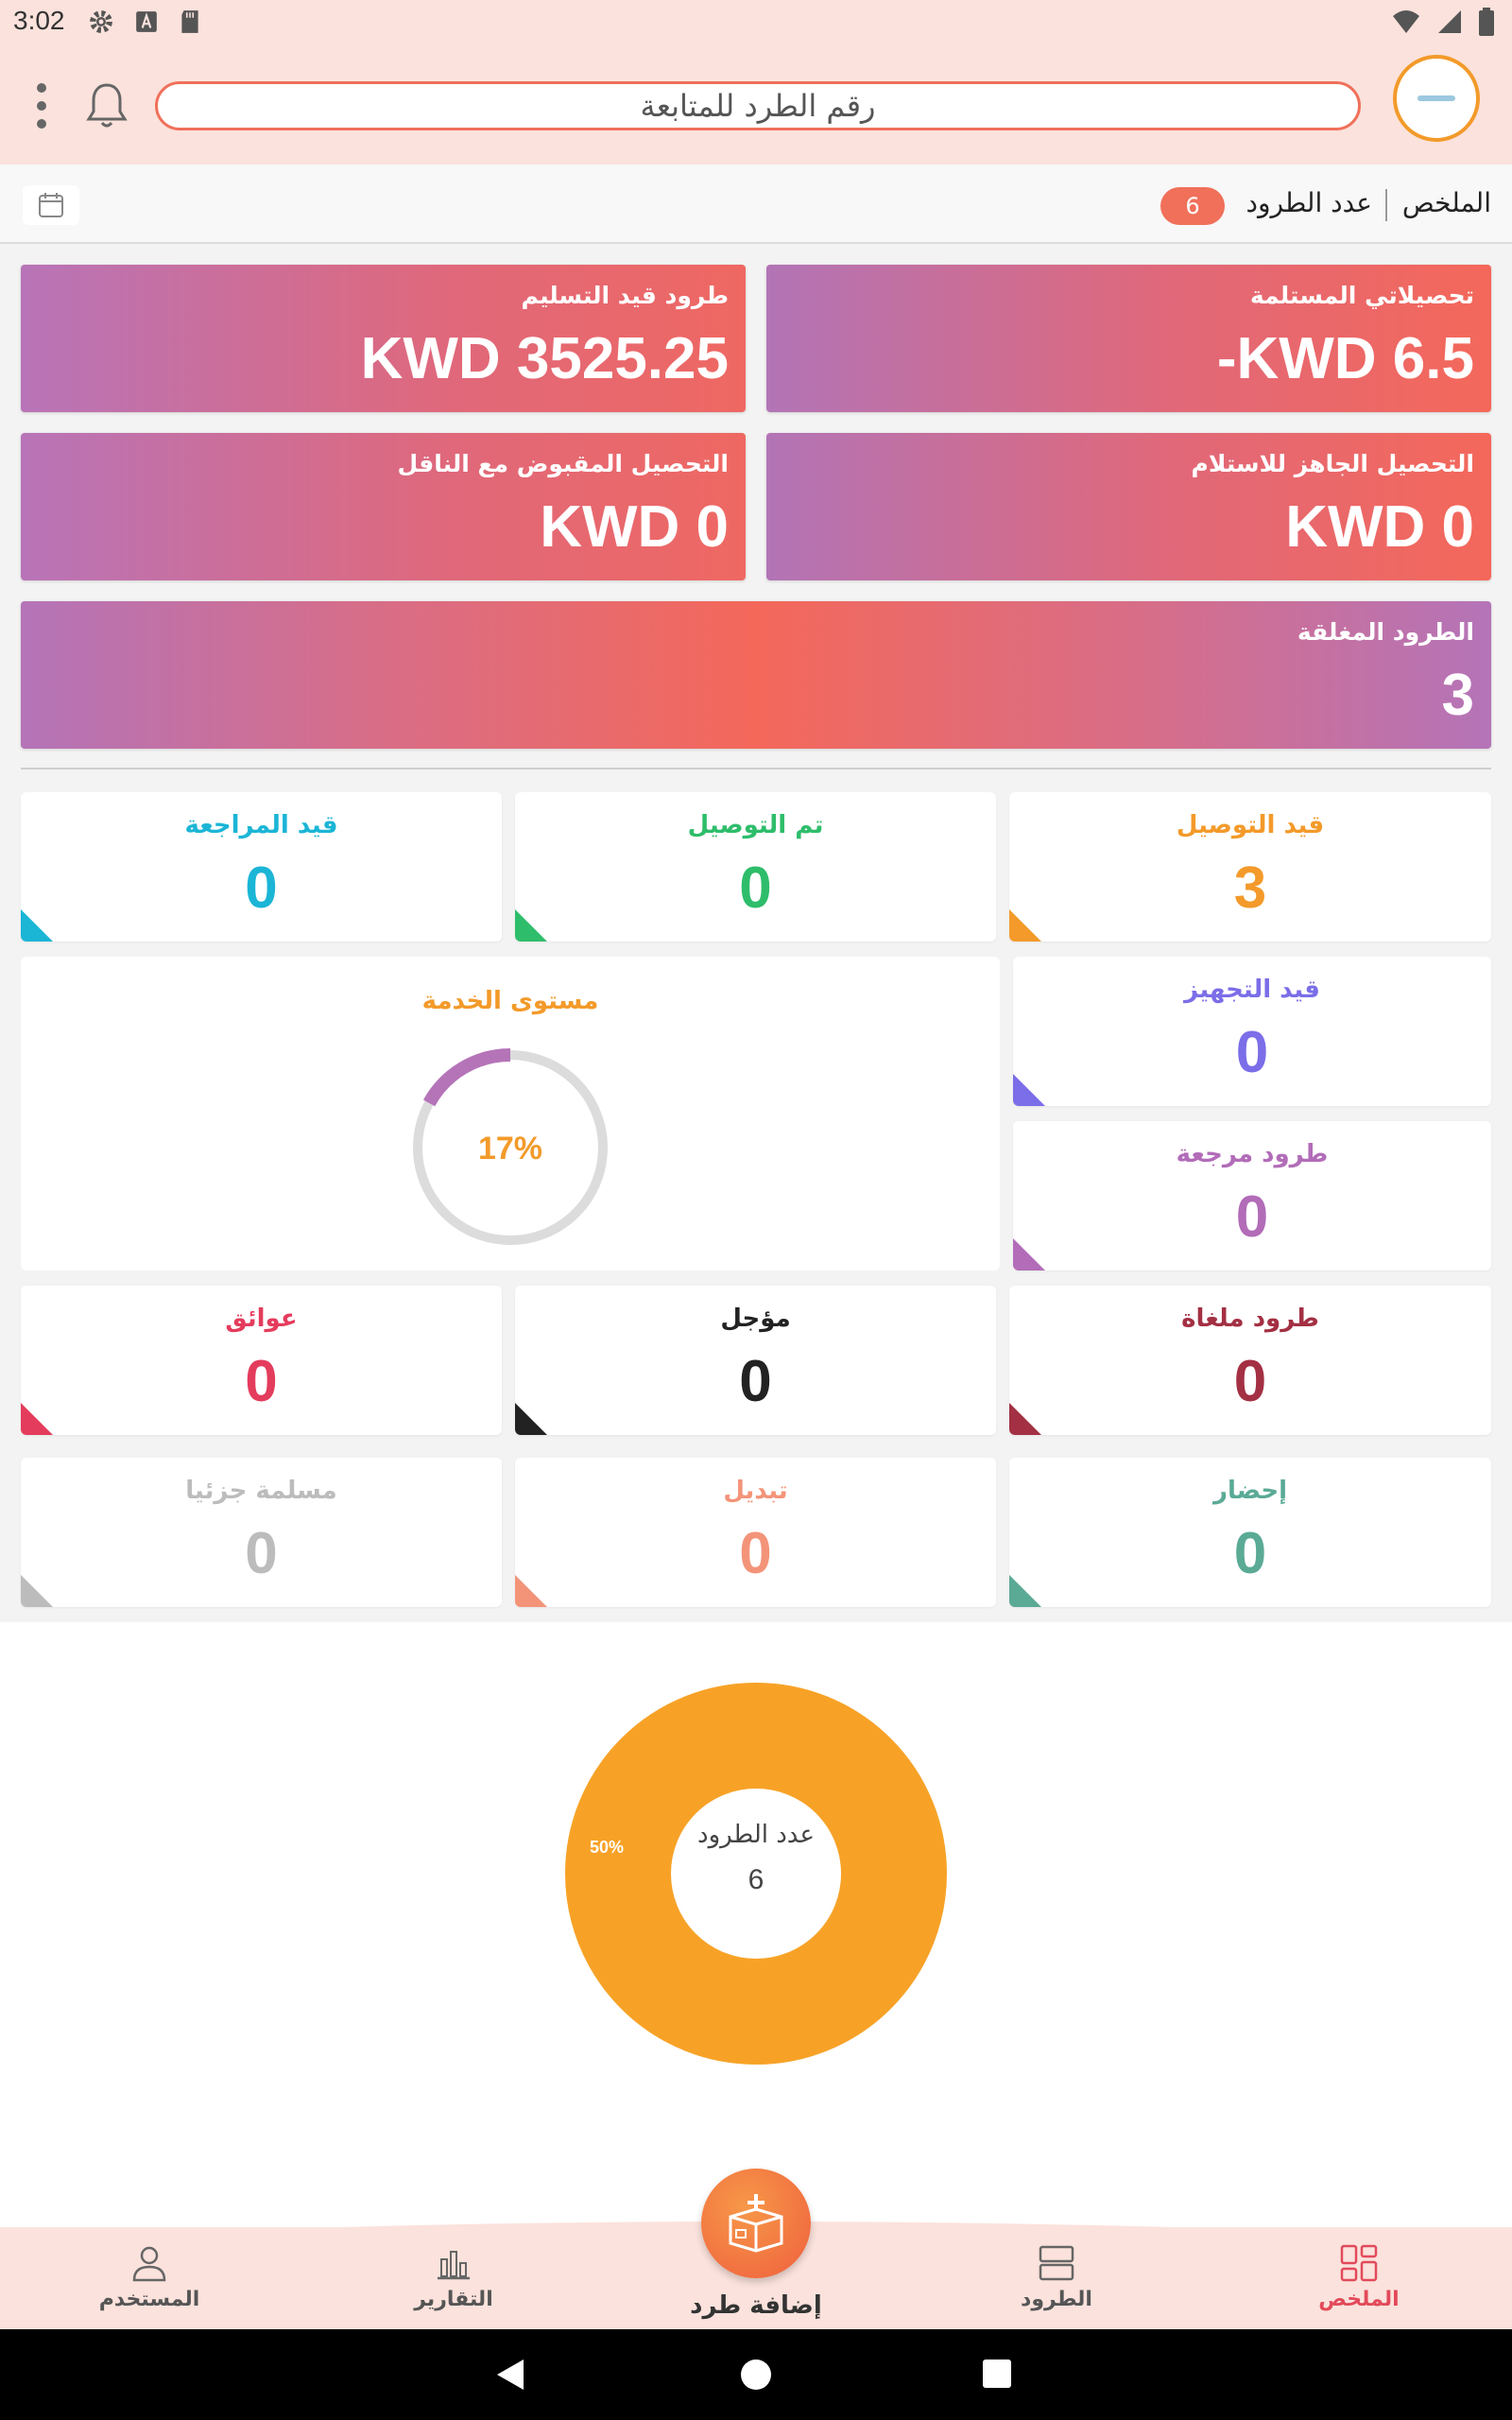 The image size is (1512, 2420). What do you see at coordinates (755, 825) in the screenshot?
I see `stat-label: تم التوصيل` at bounding box center [755, 825].